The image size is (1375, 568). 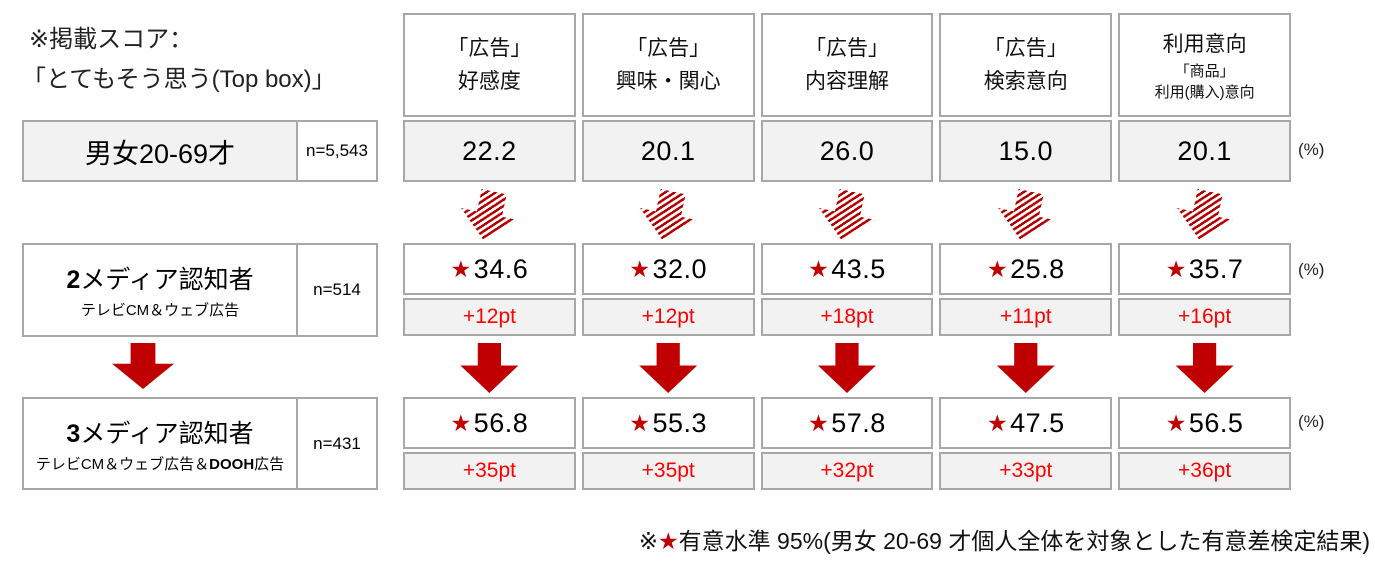 I want to click on delta-cell: +16pt, so click(x=1204, y=317).